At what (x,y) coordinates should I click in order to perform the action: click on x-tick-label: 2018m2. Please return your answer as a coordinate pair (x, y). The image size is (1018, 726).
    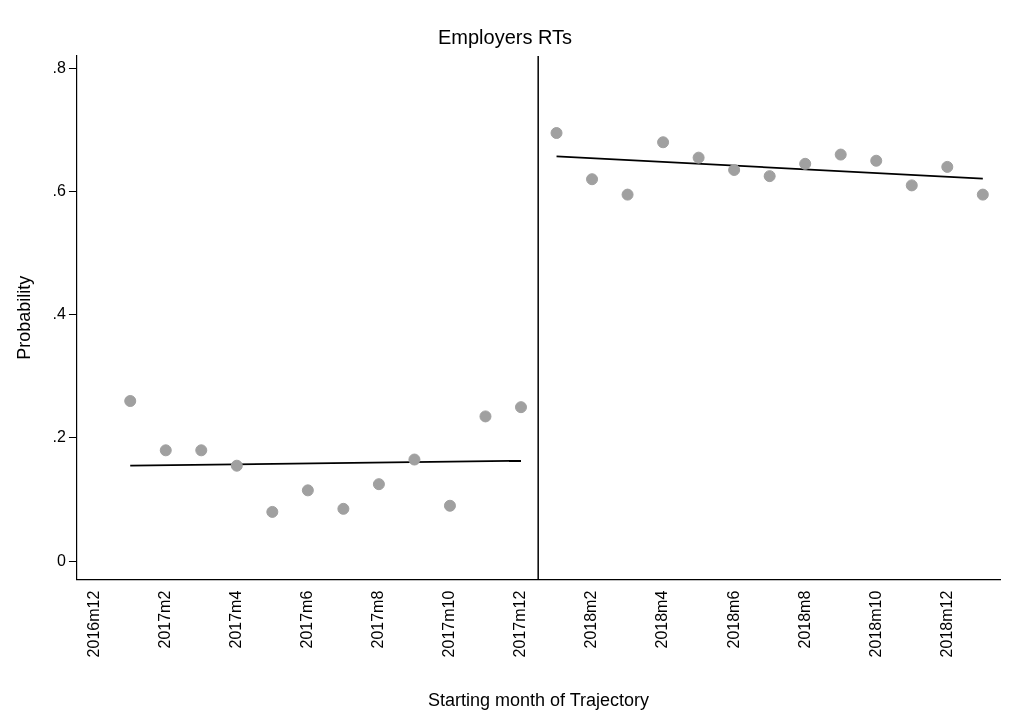
    Looking at the image, I should click on (591, 619).